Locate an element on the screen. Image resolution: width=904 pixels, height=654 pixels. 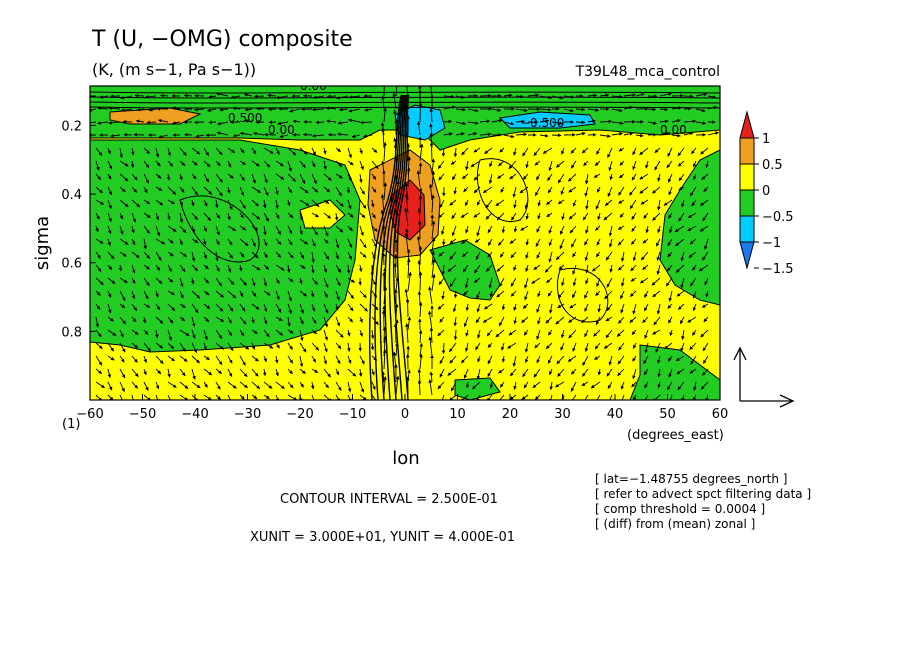
info-line: [ comp threshold = 0.0004 ] is located at coordinates (680, 509).